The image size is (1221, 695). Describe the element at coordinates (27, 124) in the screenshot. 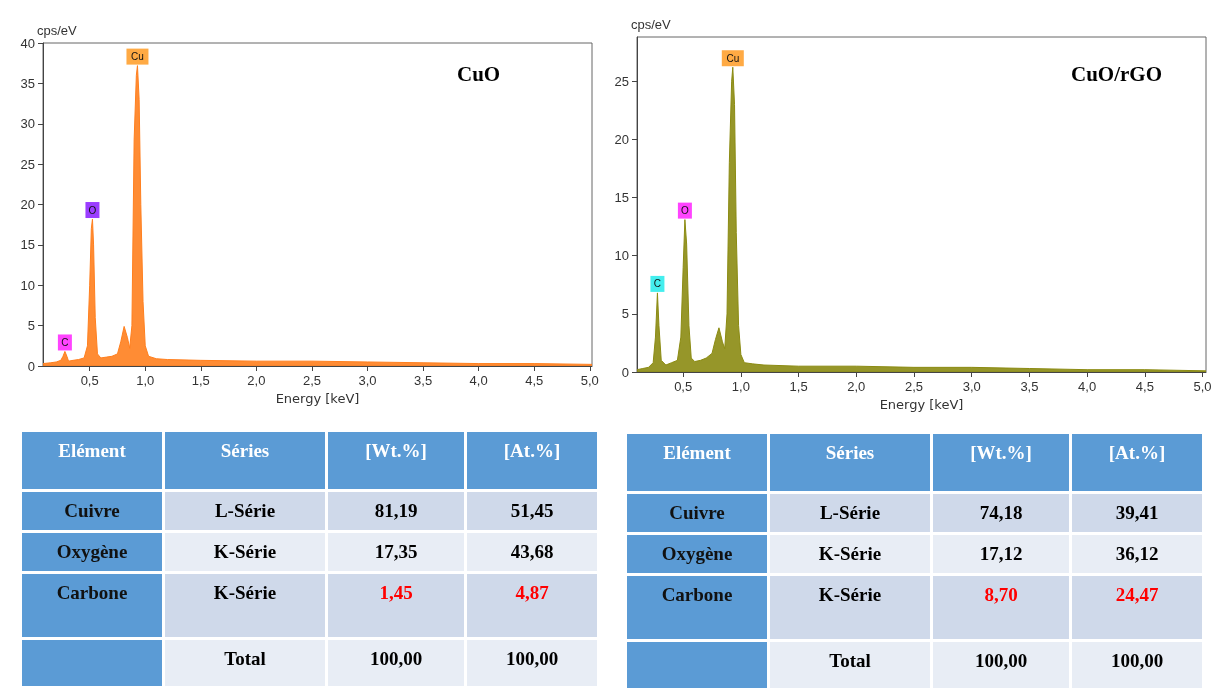

I see `y-tick-label: 30` at that location.